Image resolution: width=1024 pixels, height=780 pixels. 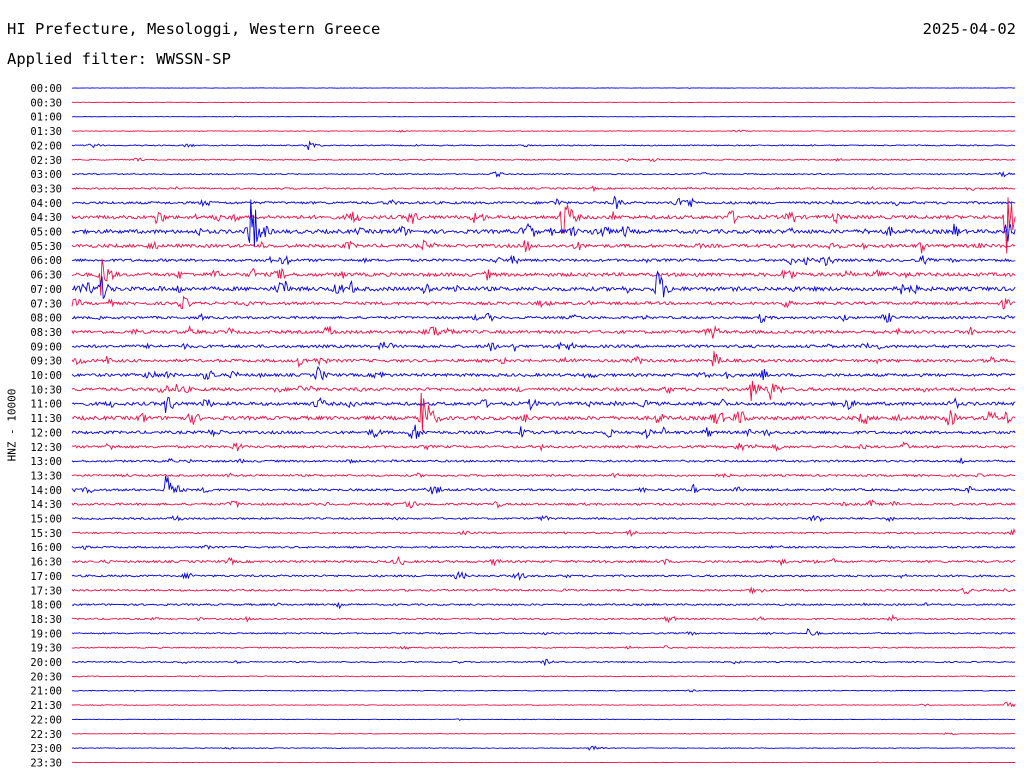 What do you see at coordinates (46, 634) in the screenshot?
I see `row-label: 19:00` at bounding box center [46, 634].